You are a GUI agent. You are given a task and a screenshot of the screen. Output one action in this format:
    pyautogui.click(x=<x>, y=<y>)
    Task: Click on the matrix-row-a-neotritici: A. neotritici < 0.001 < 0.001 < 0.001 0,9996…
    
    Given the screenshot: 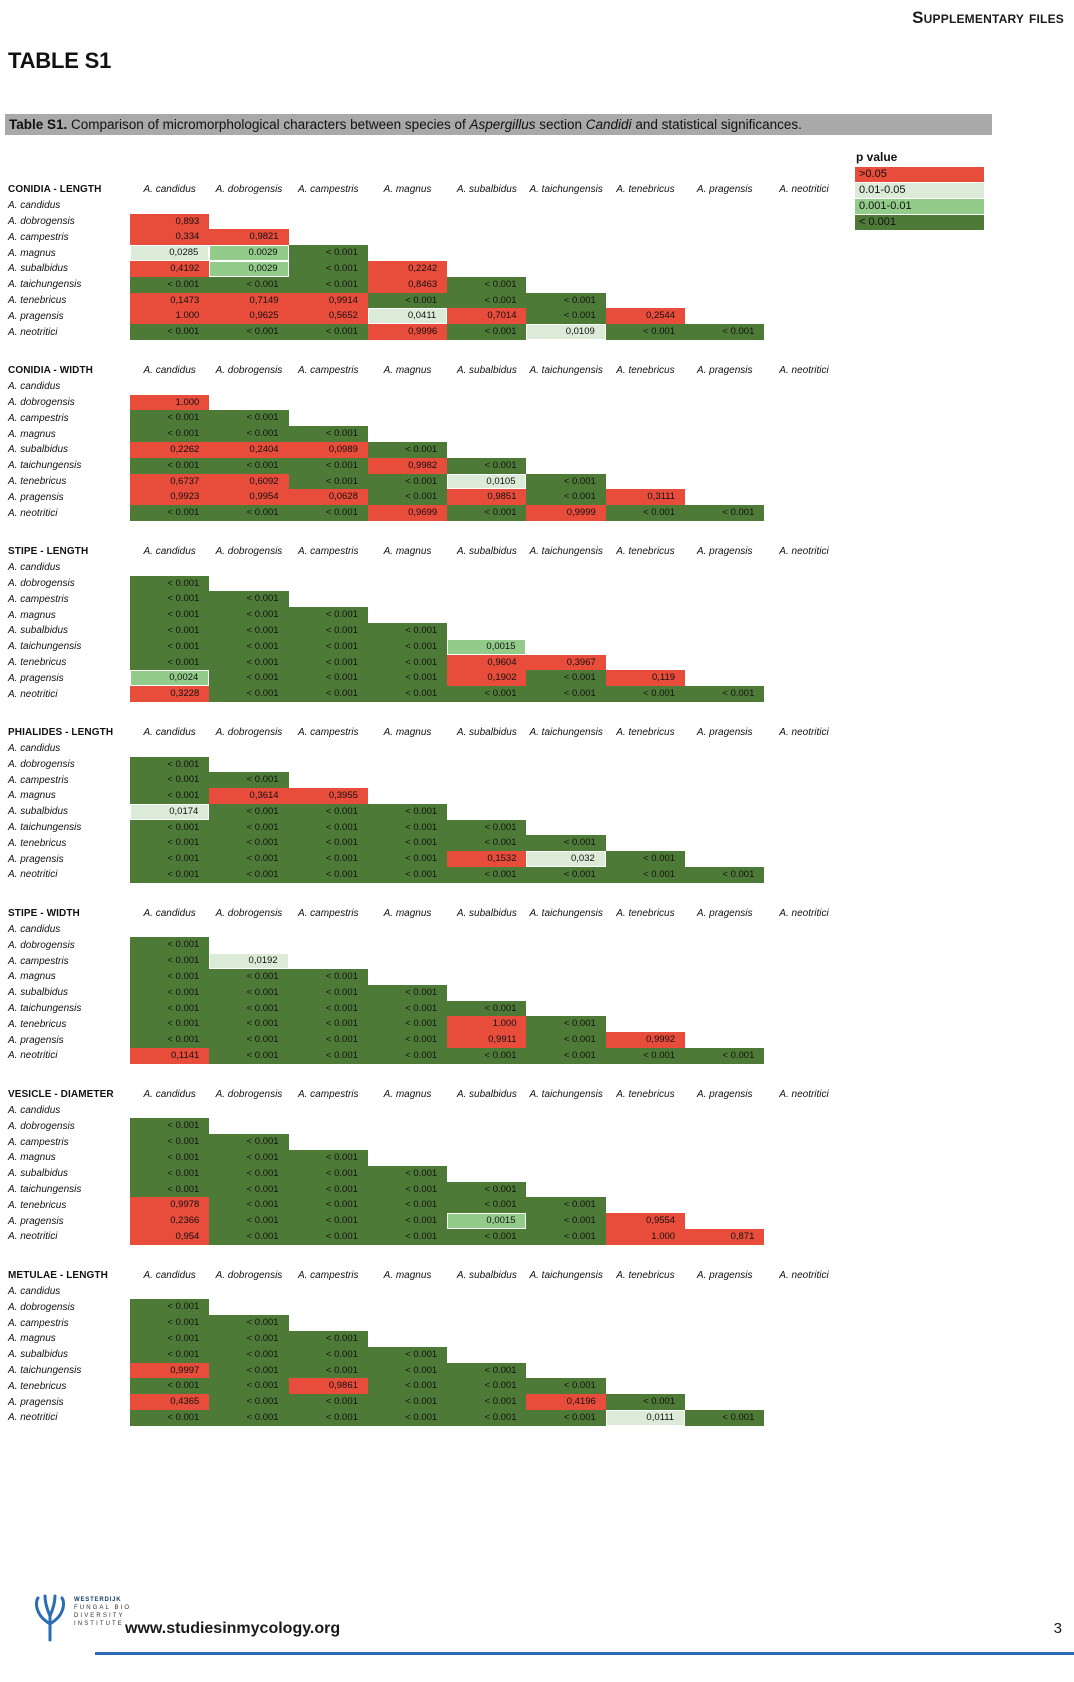 What is the action you would take?
    pyautogui.click(x=426, y=332)
    